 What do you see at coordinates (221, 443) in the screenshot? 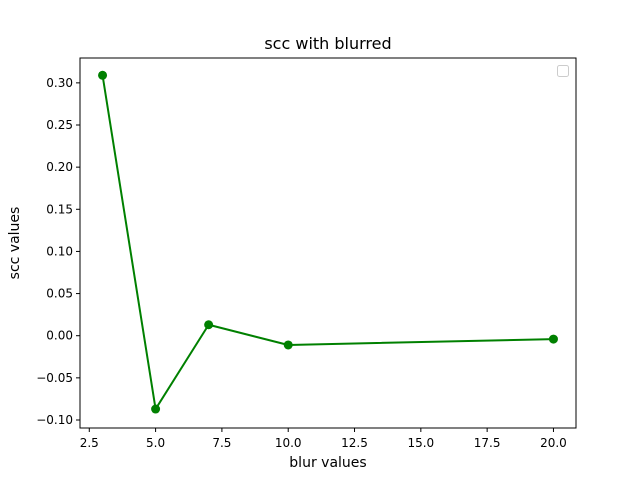
I see `x-tick-label: 7.5` at bounding box center [221, 443].